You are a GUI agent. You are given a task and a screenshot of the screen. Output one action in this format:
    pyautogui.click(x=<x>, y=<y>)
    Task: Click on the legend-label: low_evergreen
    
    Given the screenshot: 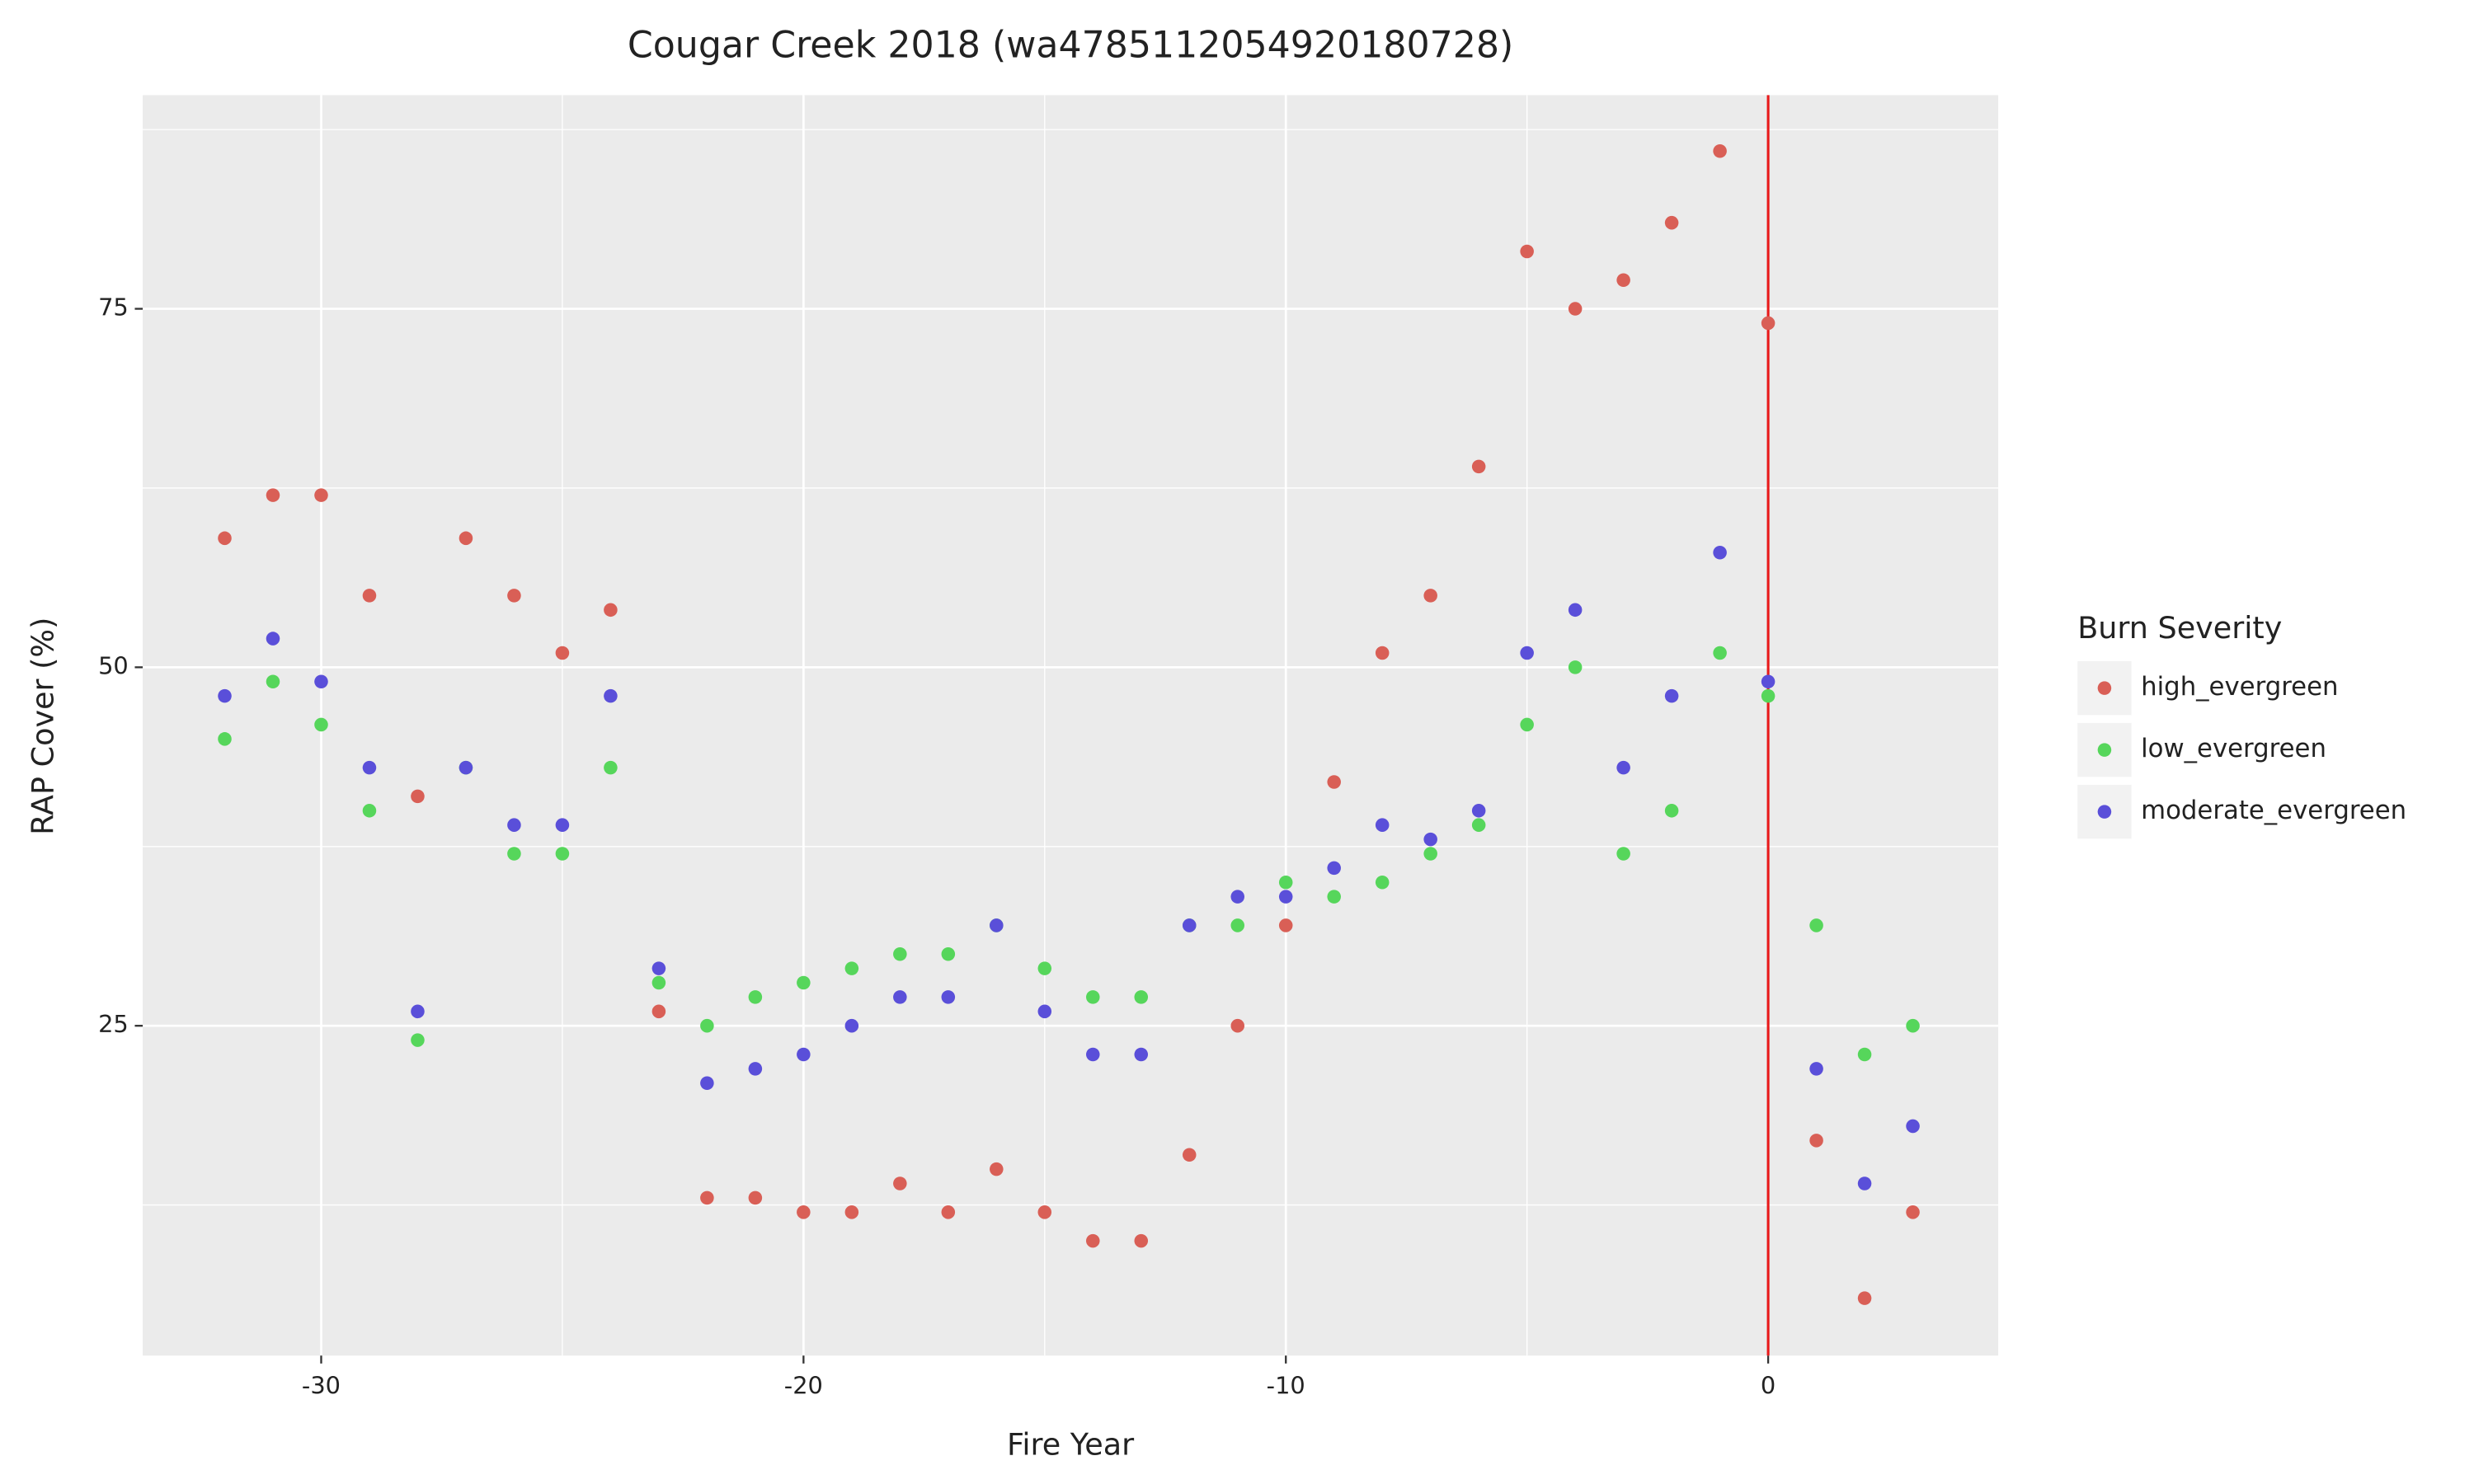 What is the action you would take?
    pyautogui.click(x=2233, y=748)
    